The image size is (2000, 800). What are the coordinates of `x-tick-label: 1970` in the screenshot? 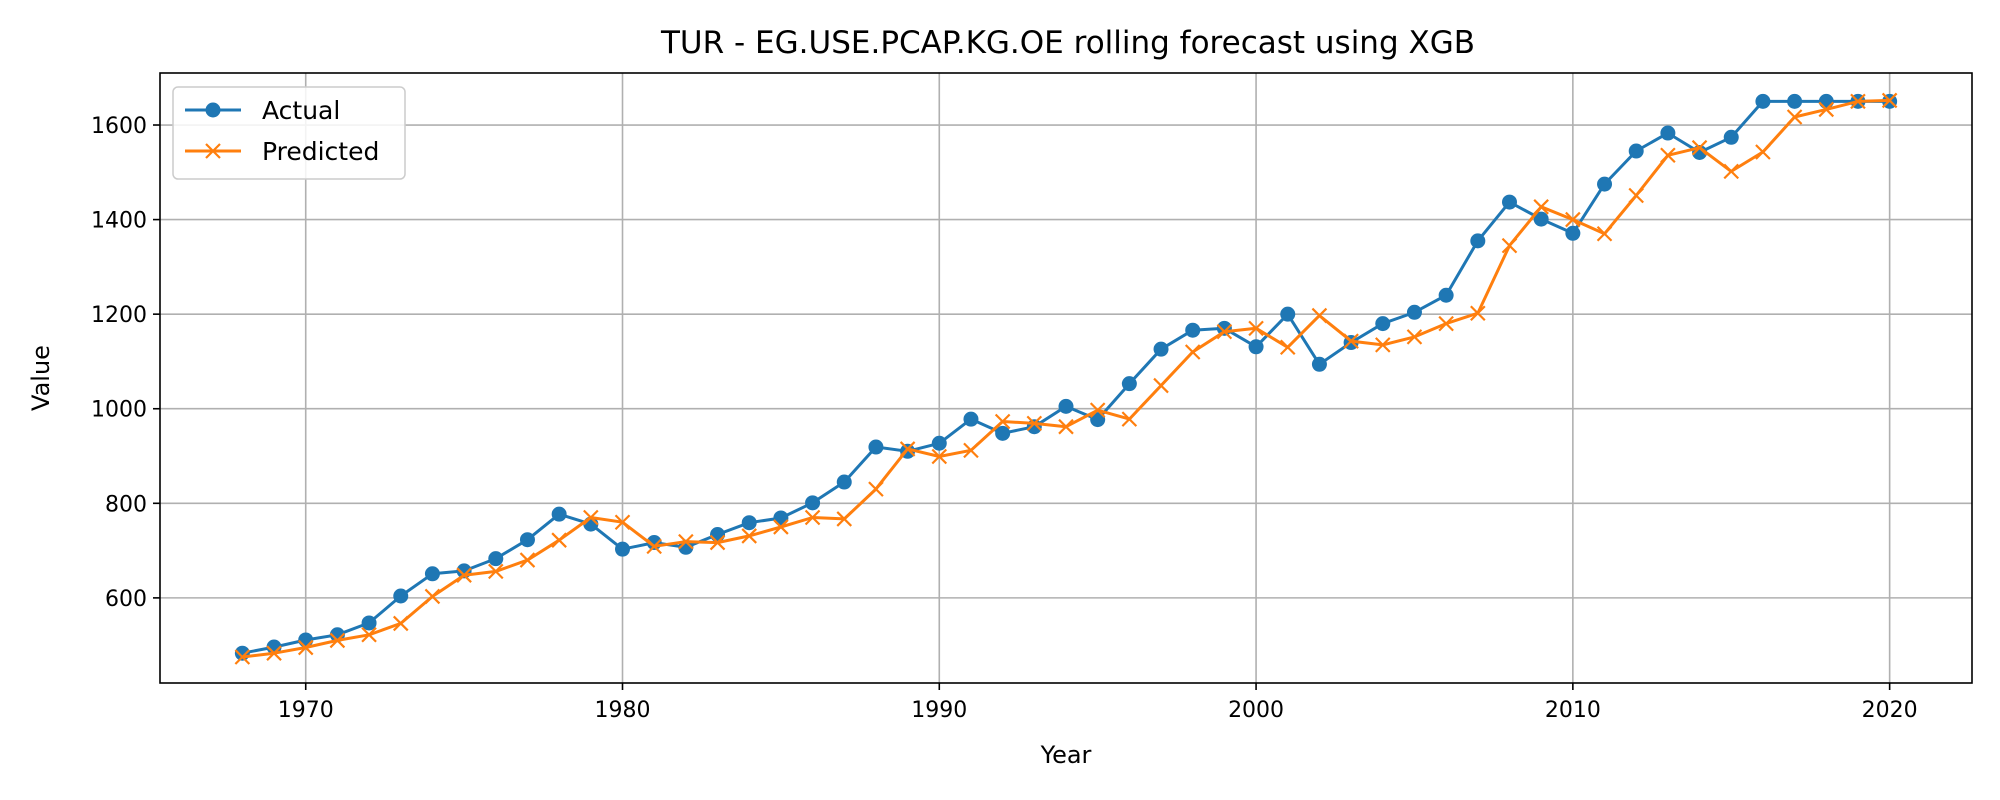 It's located at (306, 710).